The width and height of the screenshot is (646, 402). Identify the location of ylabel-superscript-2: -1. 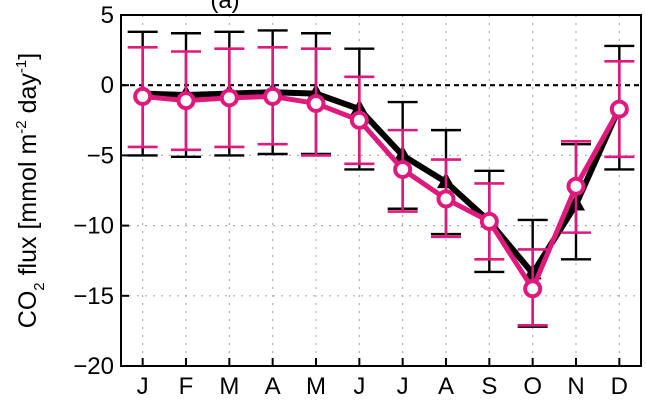
(21, 66).